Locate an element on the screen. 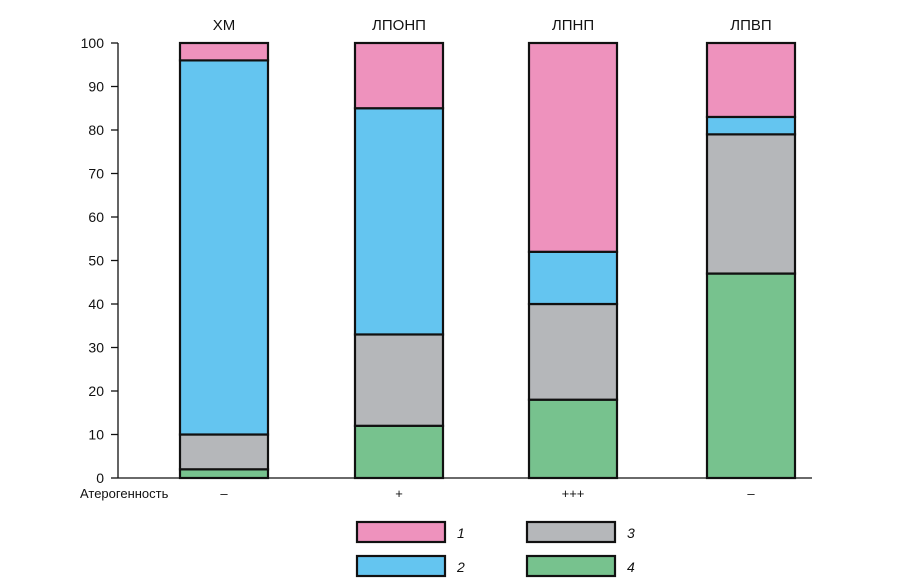 The height and width of the screenshot is (582, 910). y-tick-label: 50 is located at coordinates (96, 261).